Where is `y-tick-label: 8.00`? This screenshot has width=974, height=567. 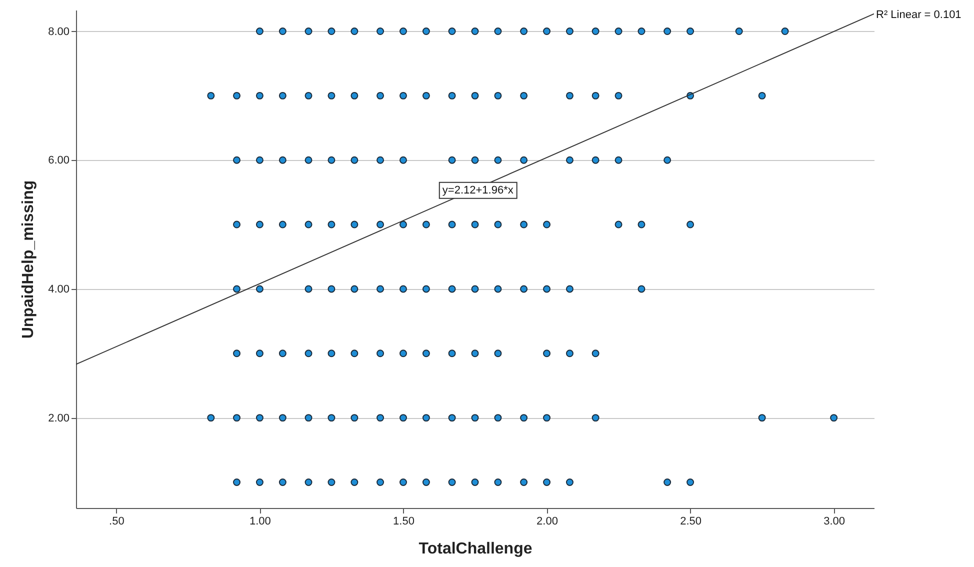
y-tick-label: 8.00 is located at coordinates (59, 32).